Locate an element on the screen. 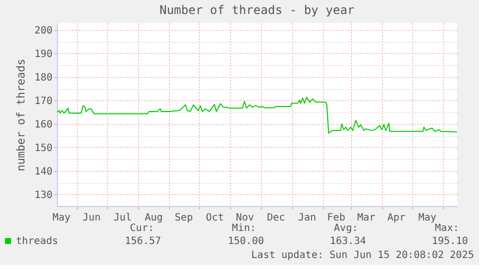  text: Min: is located at coordinates (244, 228).